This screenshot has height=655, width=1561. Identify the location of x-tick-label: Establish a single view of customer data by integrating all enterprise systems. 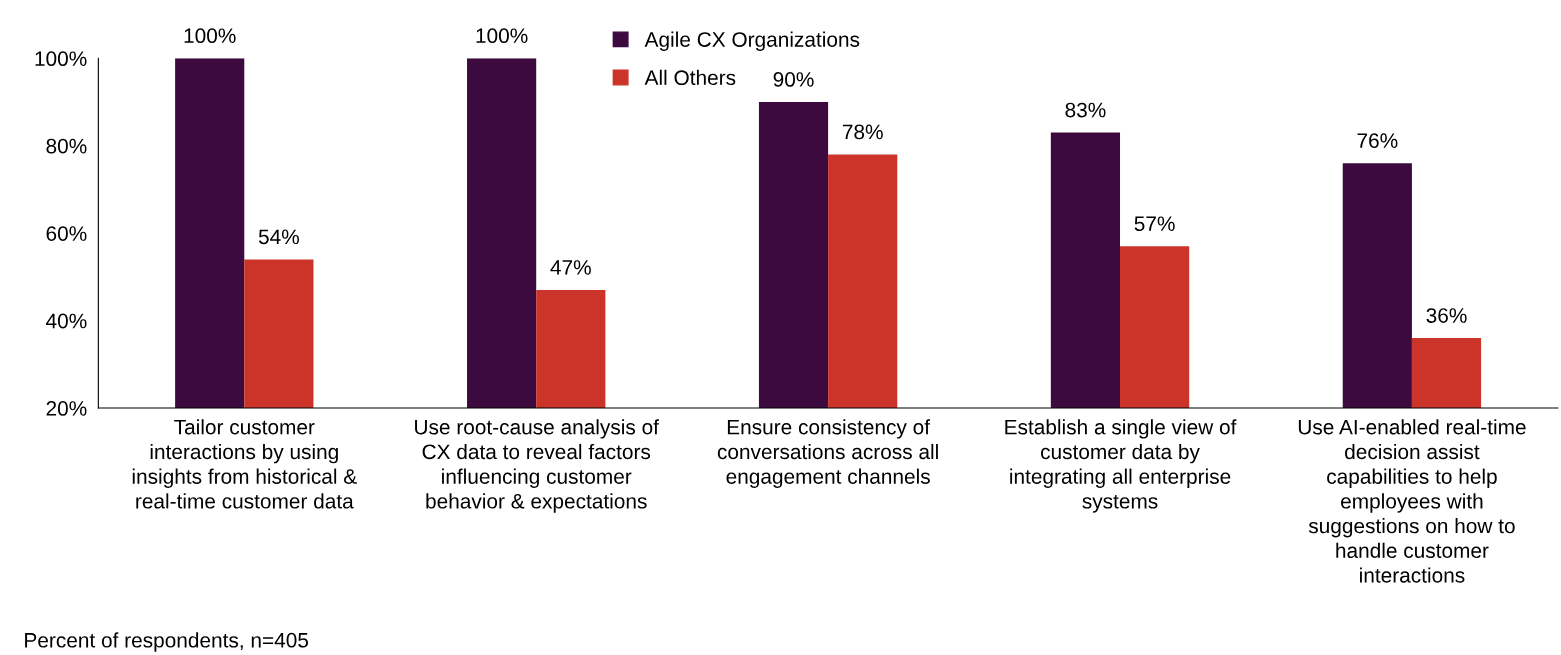
(1121, 466).